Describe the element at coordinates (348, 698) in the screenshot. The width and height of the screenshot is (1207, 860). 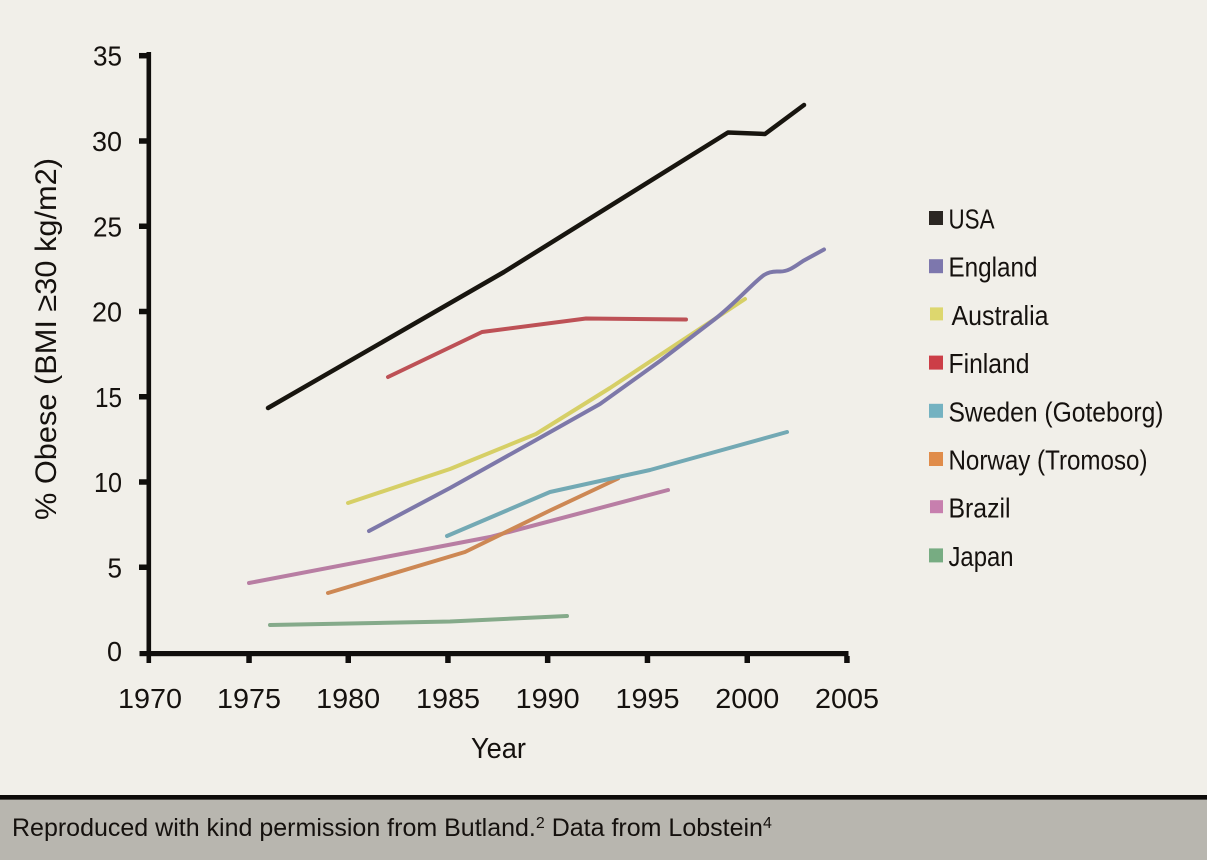
I see `svg-text: 1980` at that location.